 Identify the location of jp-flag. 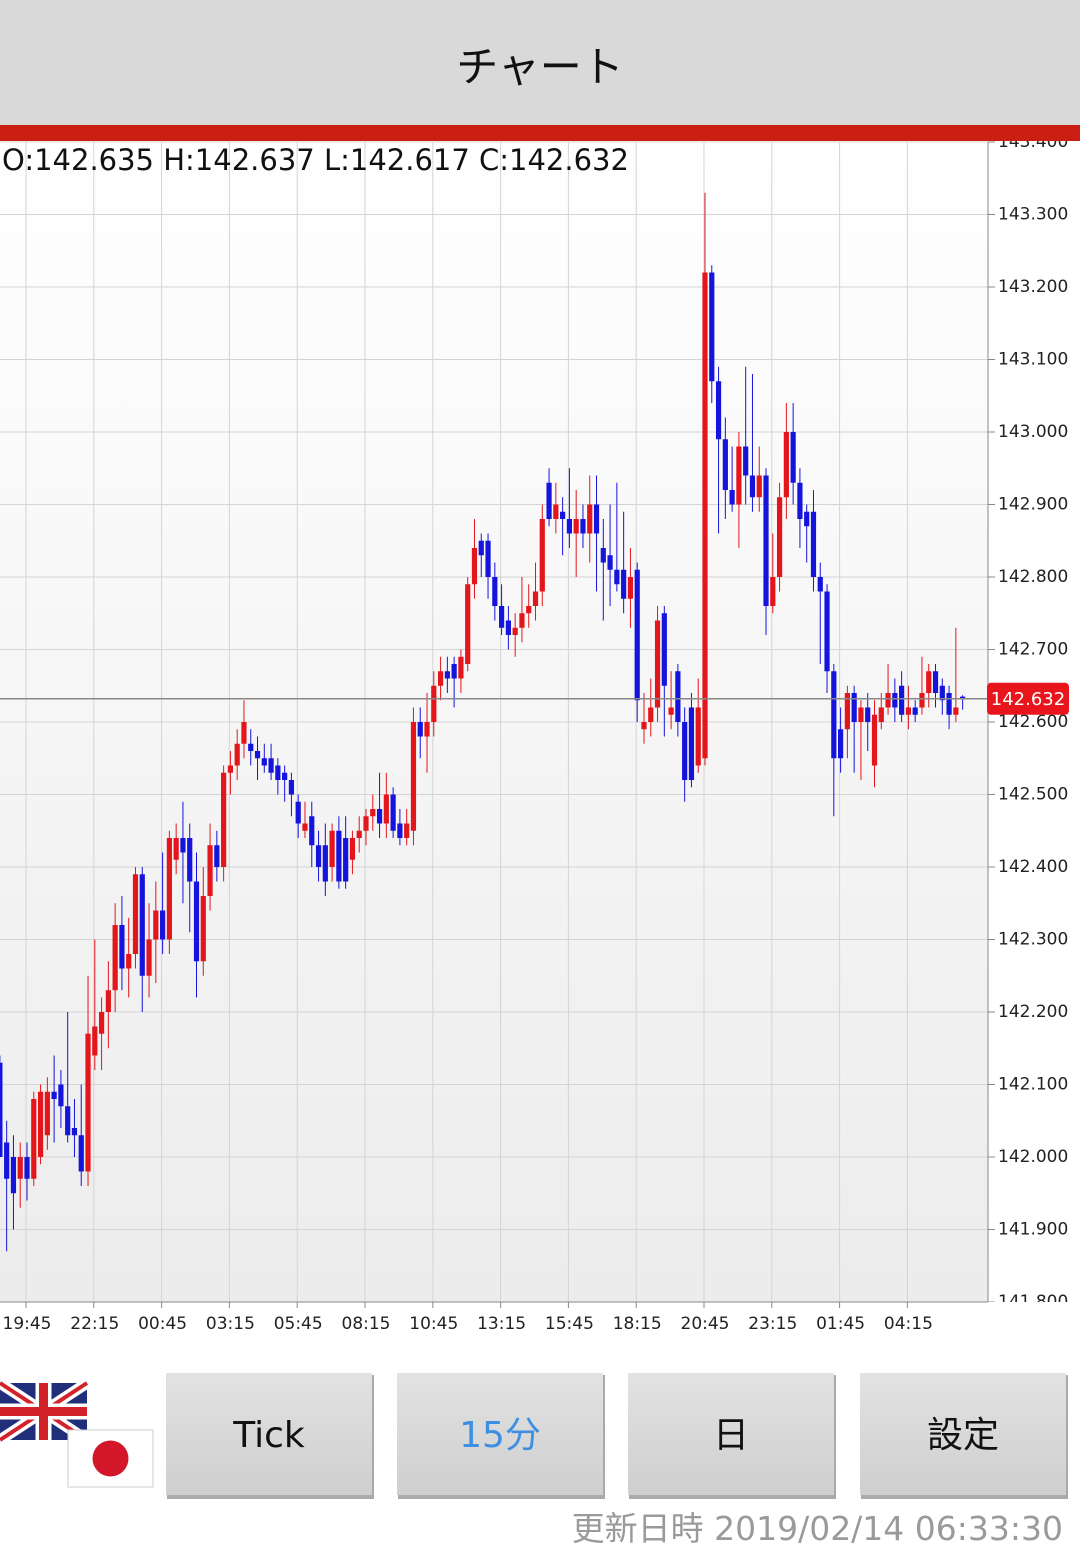
(110, 1458).